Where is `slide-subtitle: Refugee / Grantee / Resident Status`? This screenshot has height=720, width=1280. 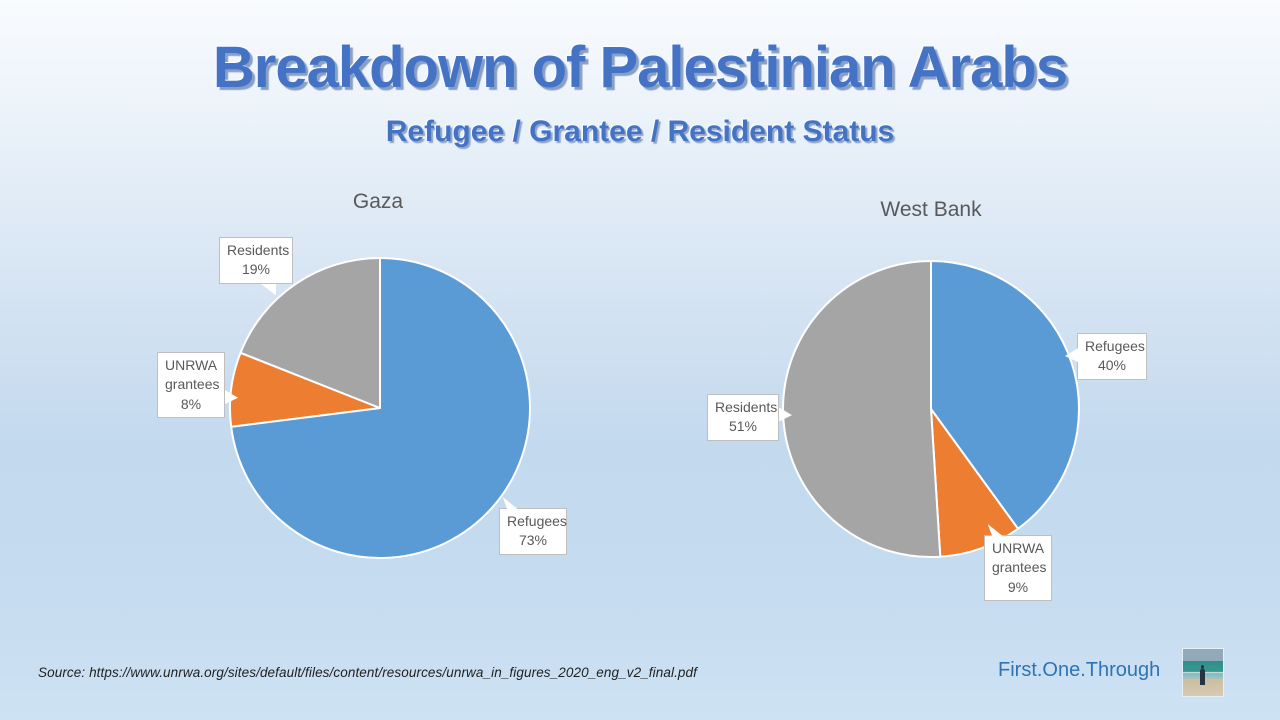
slide-subtitle: Refugee / Grantee / Resident Status is located at coordinates (640, 131).